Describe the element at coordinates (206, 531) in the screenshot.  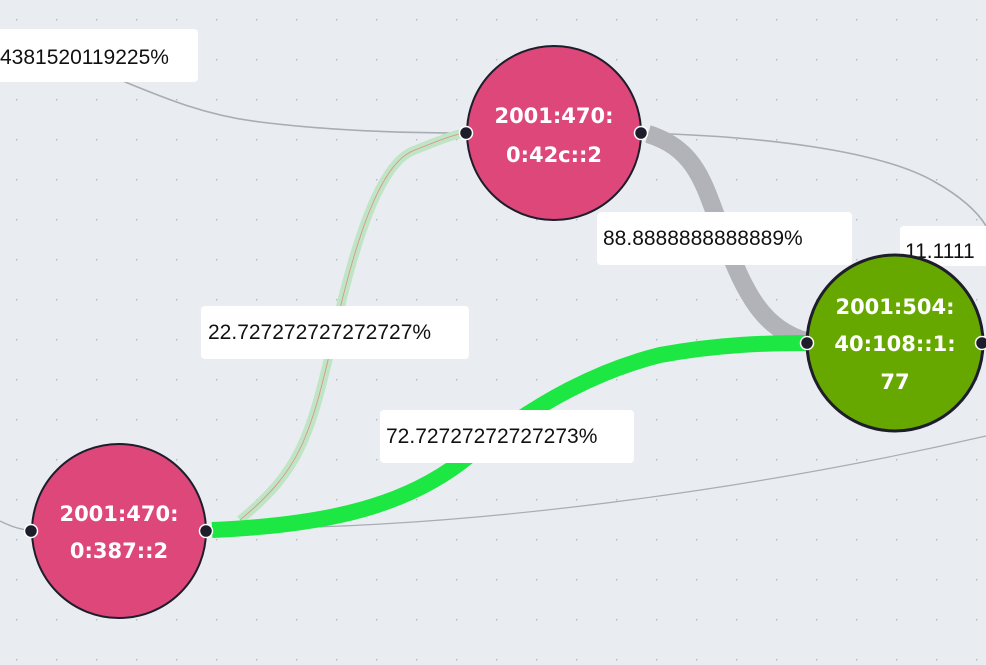
I see `port-n3-right` at that location.